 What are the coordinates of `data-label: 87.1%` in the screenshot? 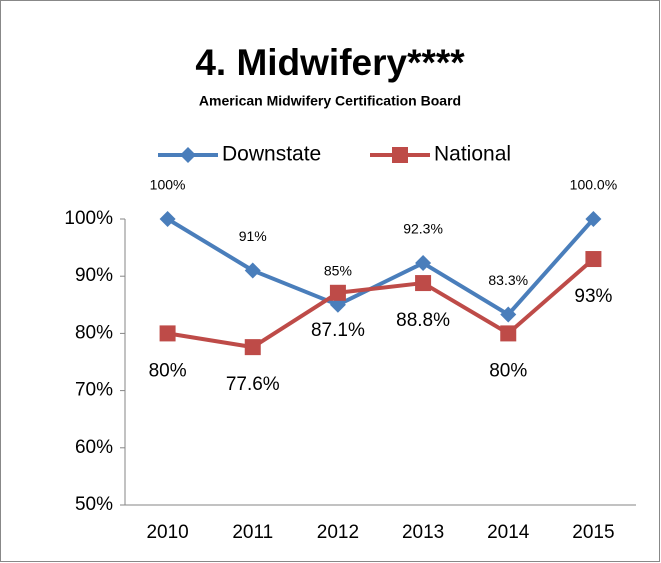 It's located at (338, 330).